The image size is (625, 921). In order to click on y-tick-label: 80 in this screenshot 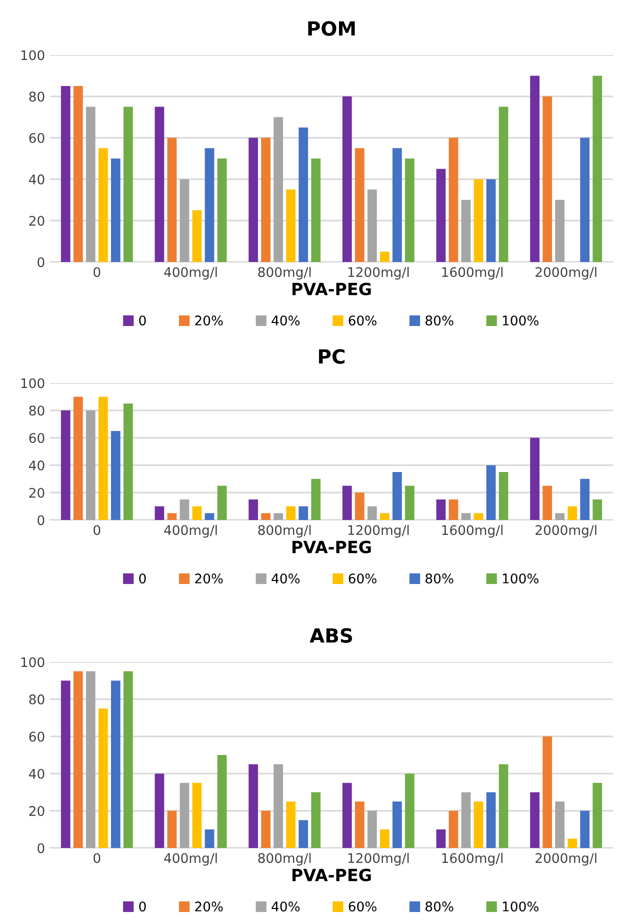, I will do `click(36, 699)`.